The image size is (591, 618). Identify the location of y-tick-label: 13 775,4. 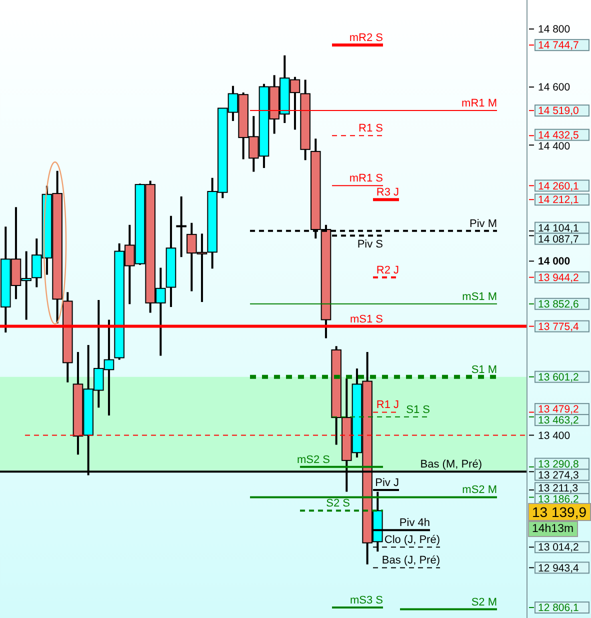
(559, 326).